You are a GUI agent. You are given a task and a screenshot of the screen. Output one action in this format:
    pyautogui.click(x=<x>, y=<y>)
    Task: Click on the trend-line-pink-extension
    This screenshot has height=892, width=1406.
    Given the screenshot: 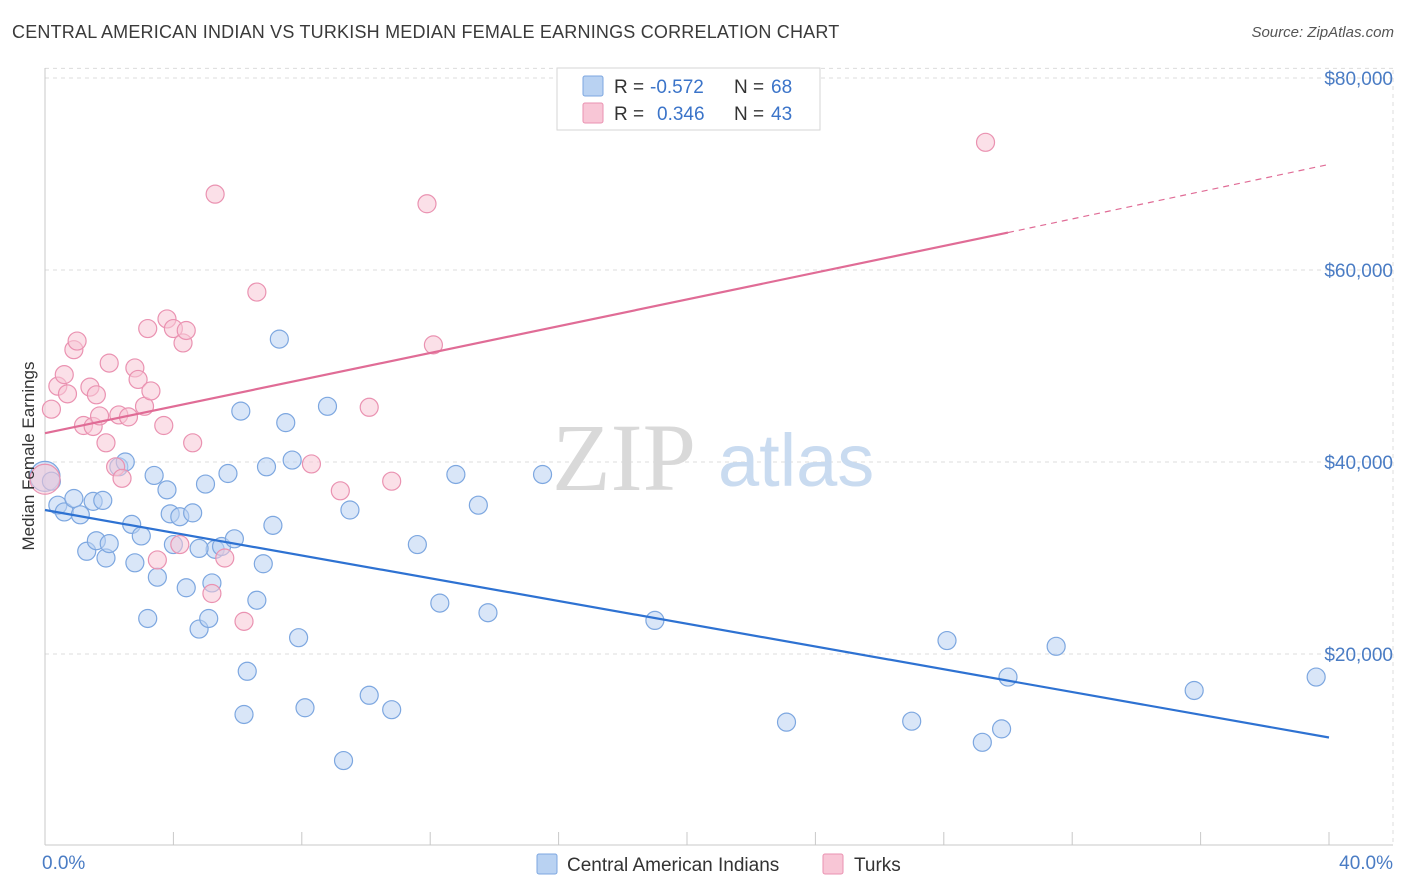 What is the action you would take?
    pyautogui.click(x=1168, y=198)
    